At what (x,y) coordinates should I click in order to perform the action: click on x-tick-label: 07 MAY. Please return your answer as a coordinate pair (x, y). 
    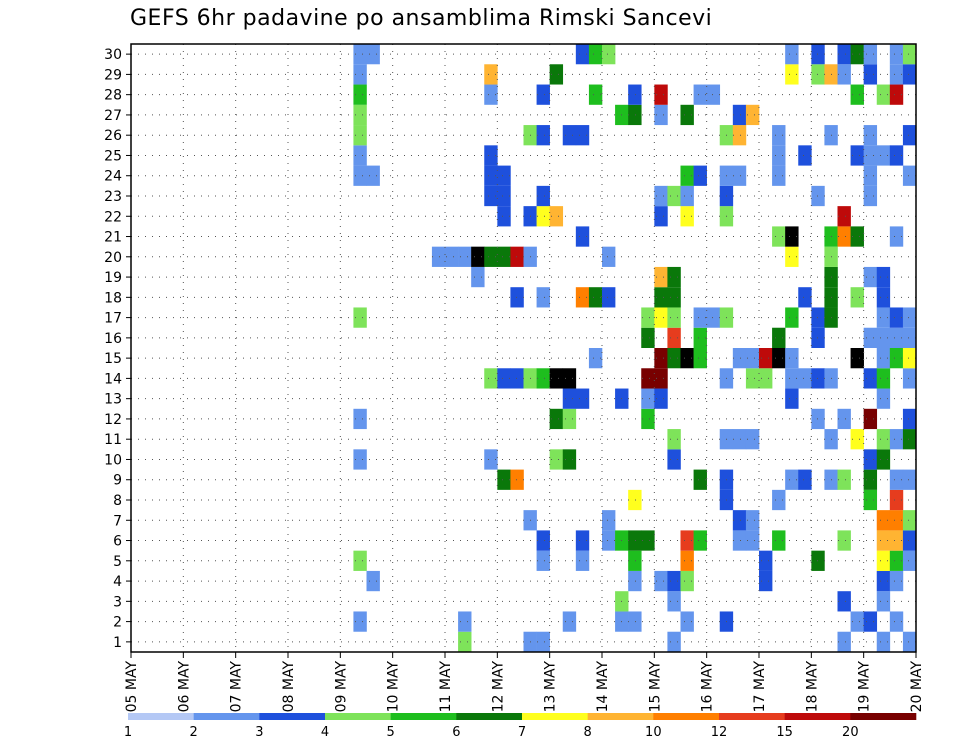
    Looking at the image, I should click on (237, 687).